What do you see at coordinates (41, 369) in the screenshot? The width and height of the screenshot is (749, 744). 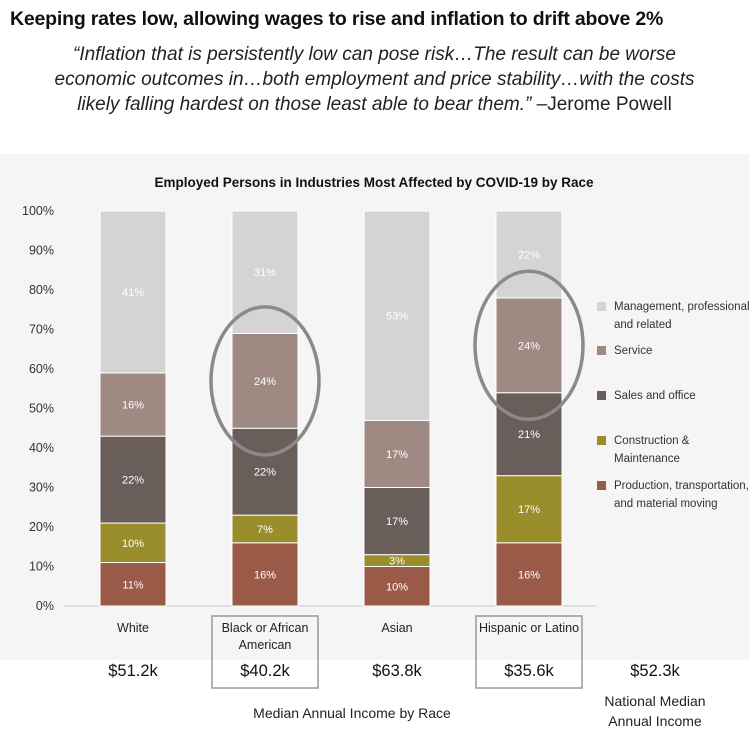 I see `y-tick-label: 60%` at bounding box center [41, 369].